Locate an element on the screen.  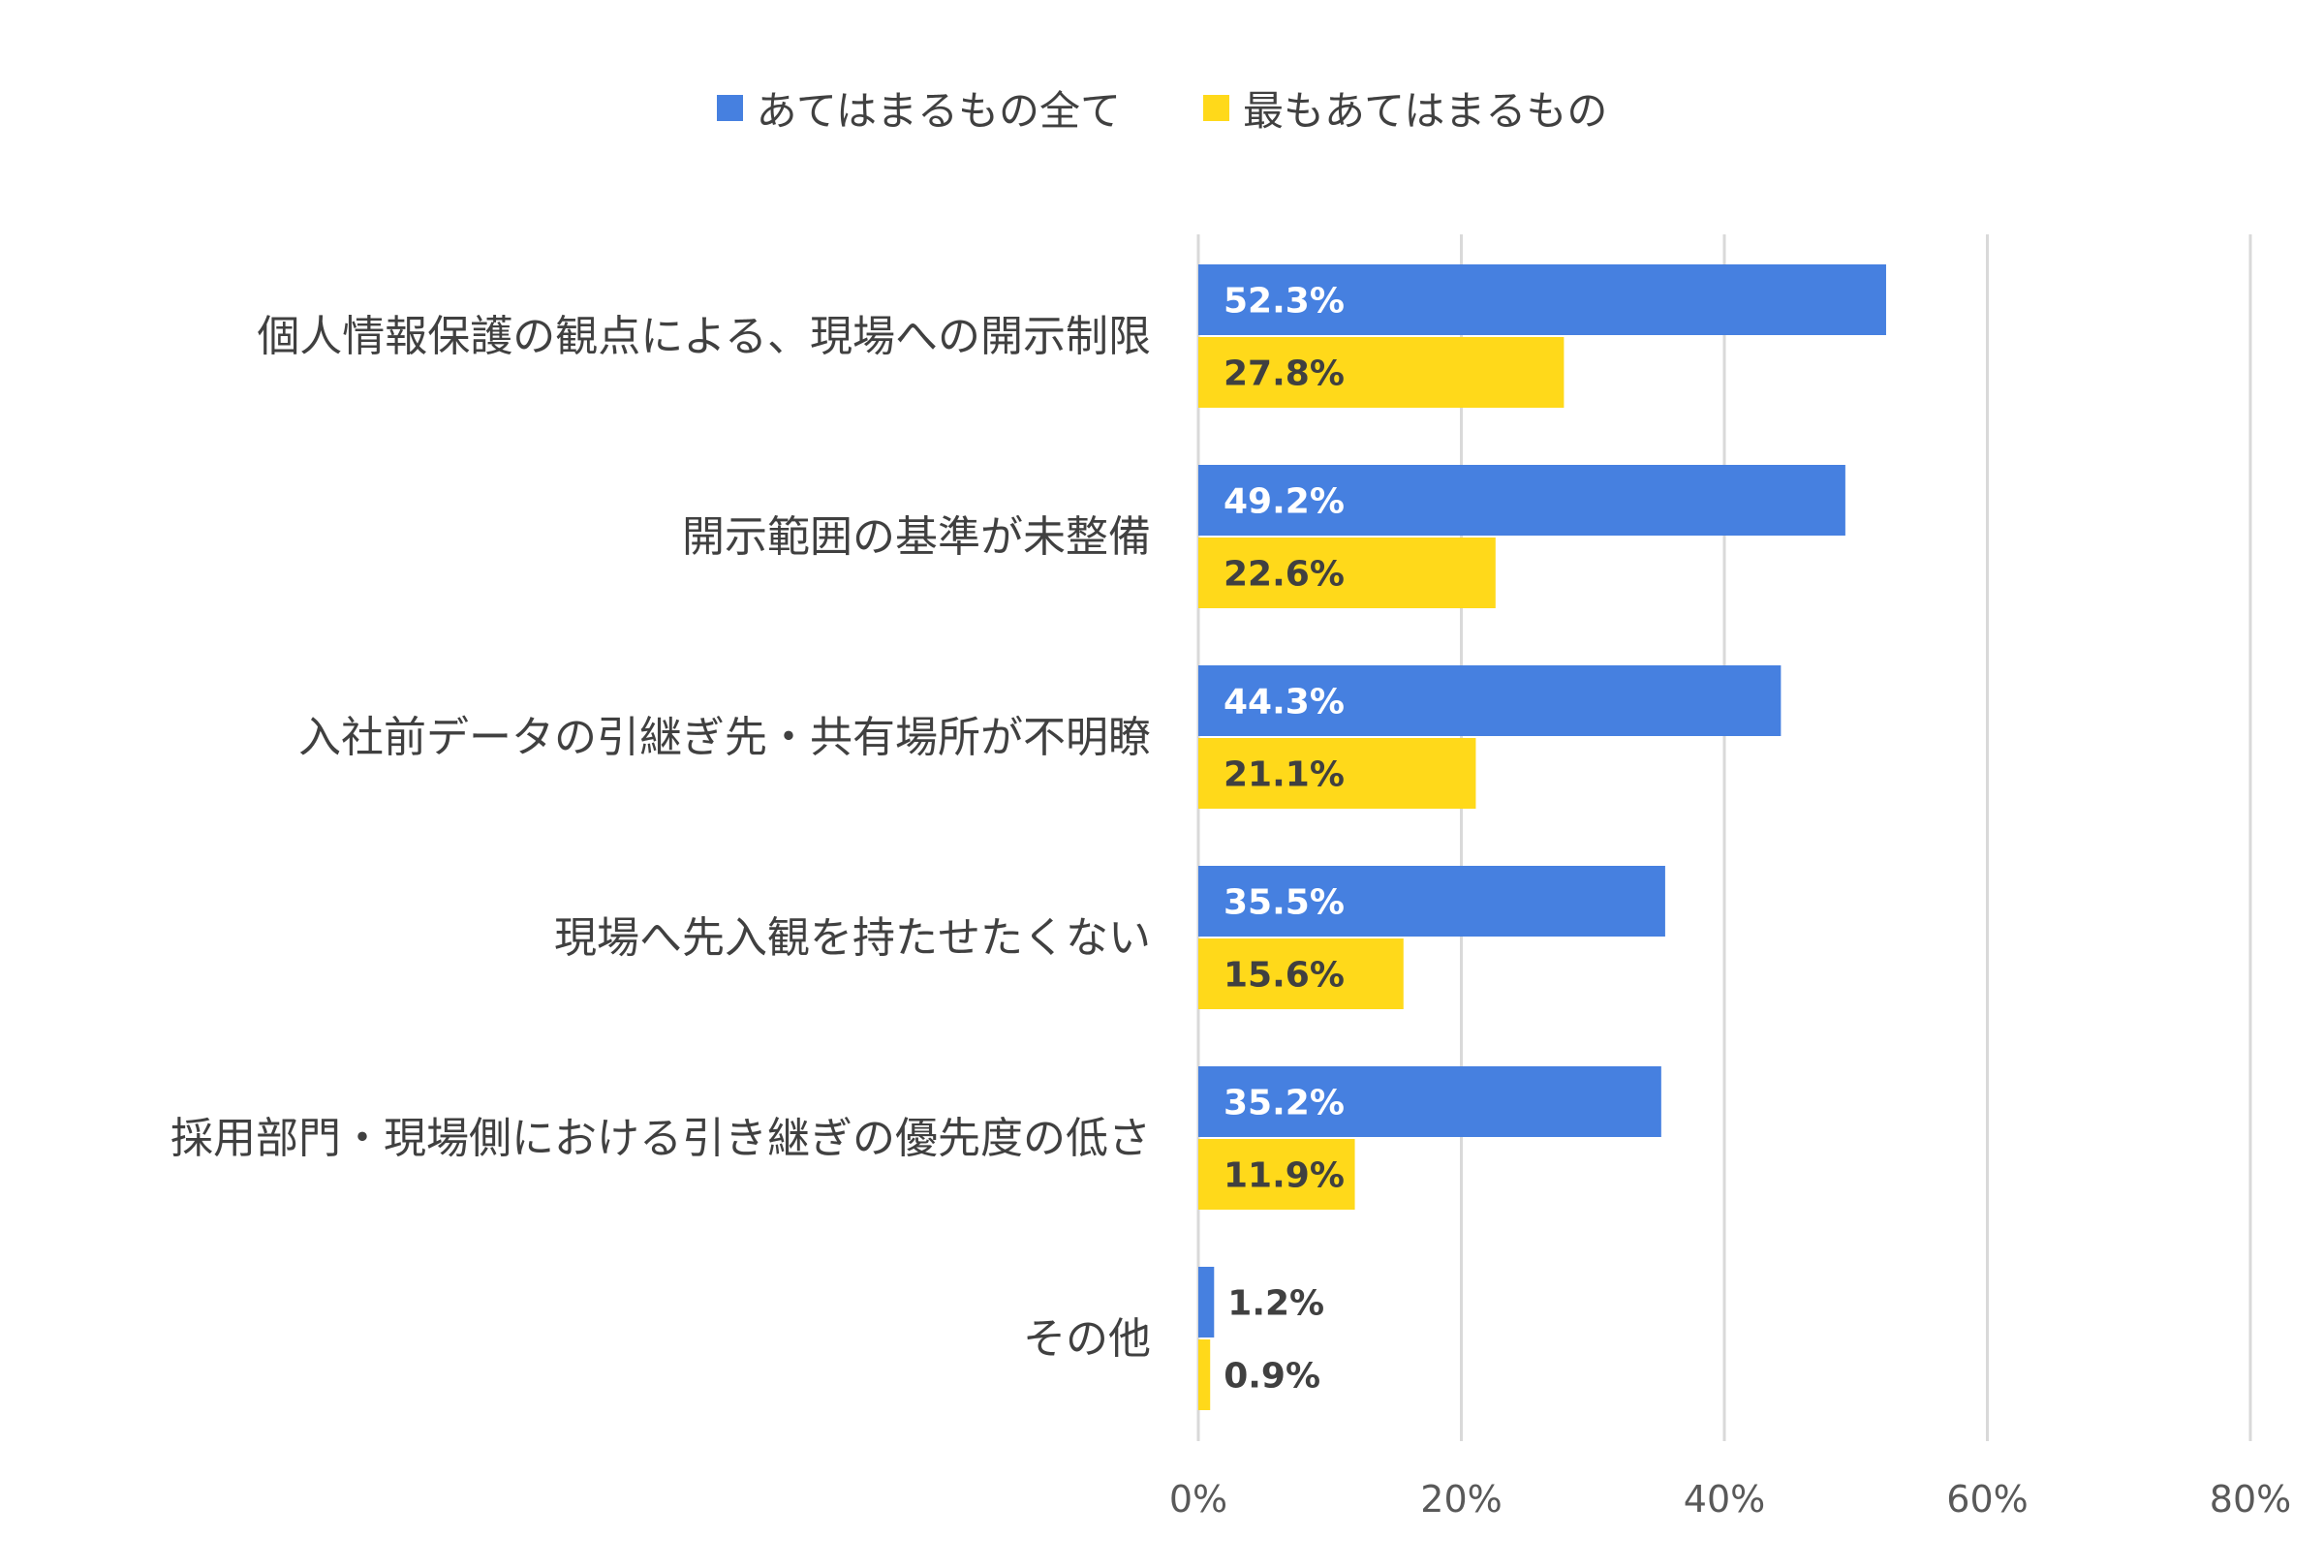
category-label: 入社前データの引継ぎ先・共有場所が不明瞭 is located at coordinates (724, 737).